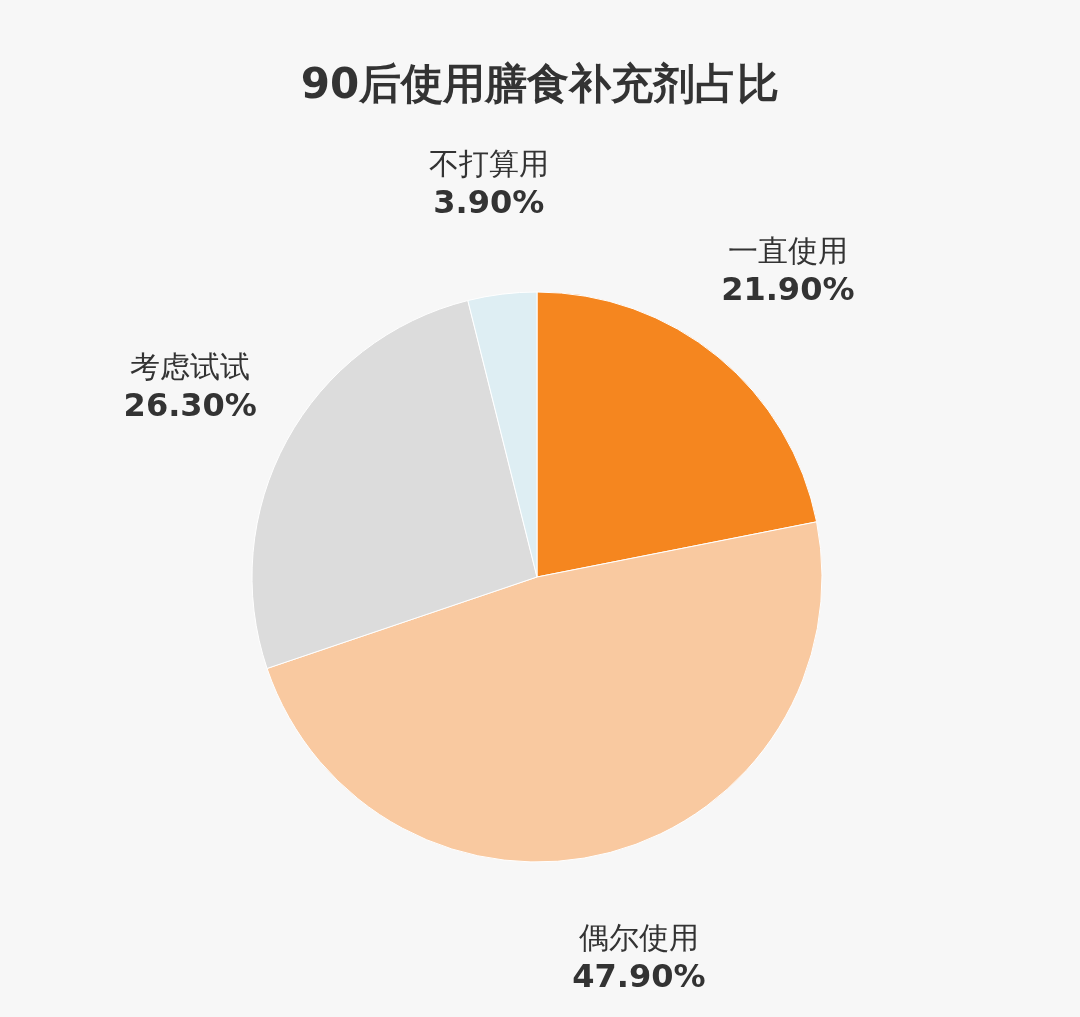 This screenshot has width=1080, height=1017. What do you see at coordinates (489, 201) in the screenshot?
I see `data-label: 3.90%` at bounding box center [489, 201].